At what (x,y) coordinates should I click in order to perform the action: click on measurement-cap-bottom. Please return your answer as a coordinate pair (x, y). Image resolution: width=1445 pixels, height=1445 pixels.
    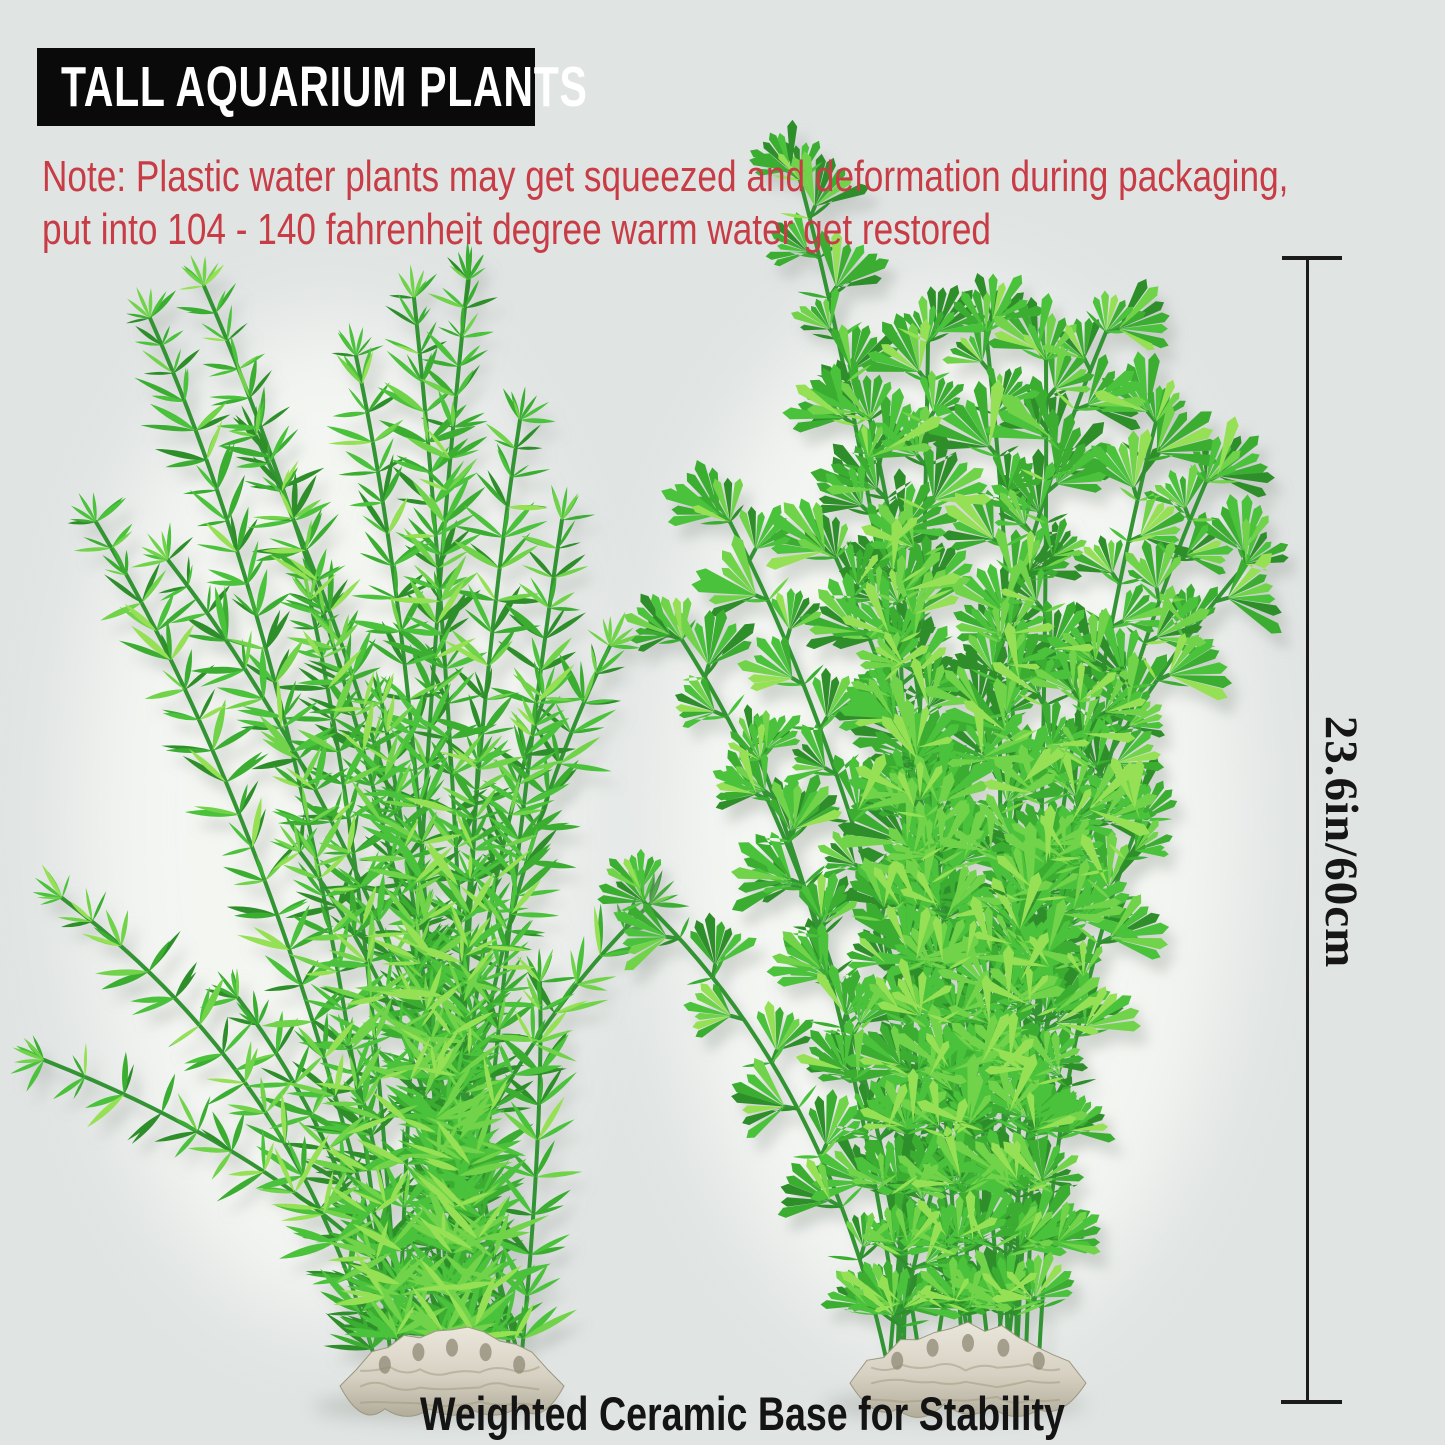
    Looking at the image, I should click on (1311, 1402).